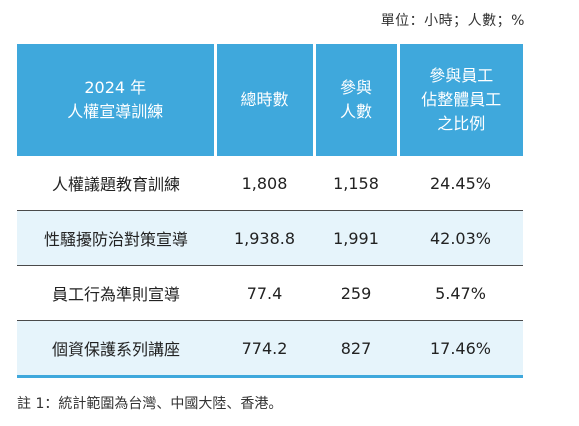 The height and width of the screenshot is (426, 579). I want to click on ratio-cell: 42.03%, so click(460, 238).